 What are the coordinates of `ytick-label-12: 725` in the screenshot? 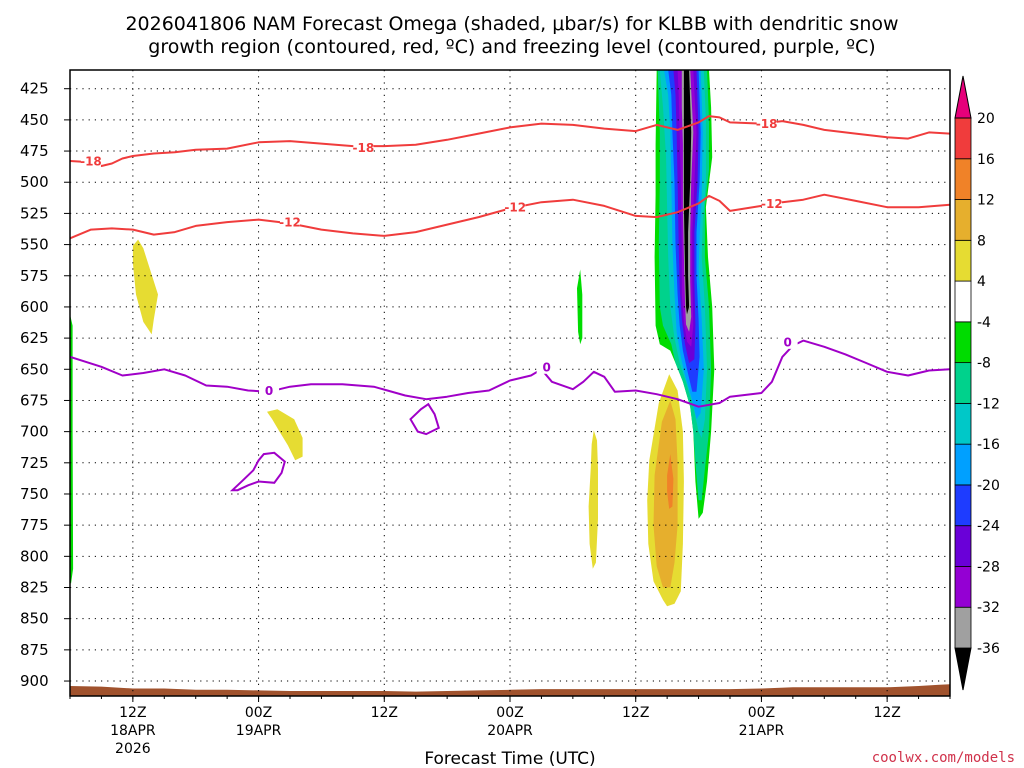 It's located at (34, 463).